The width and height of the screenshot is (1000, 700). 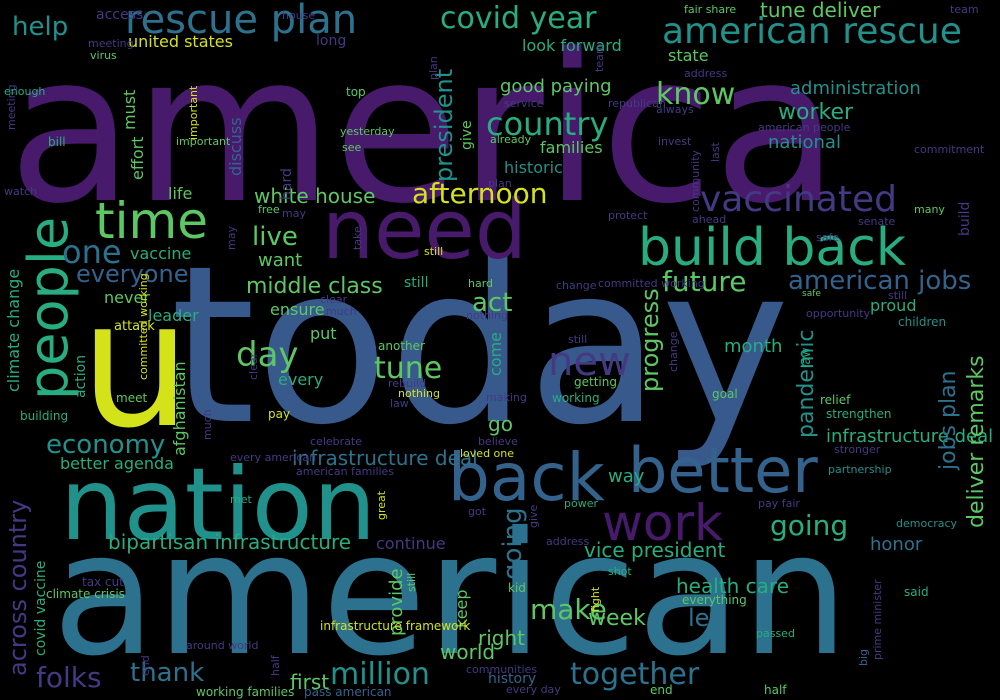 What do you see at coordinates (617, 618) in the screenshot?
I see `word-right: week` at bounding box center [617, 618].